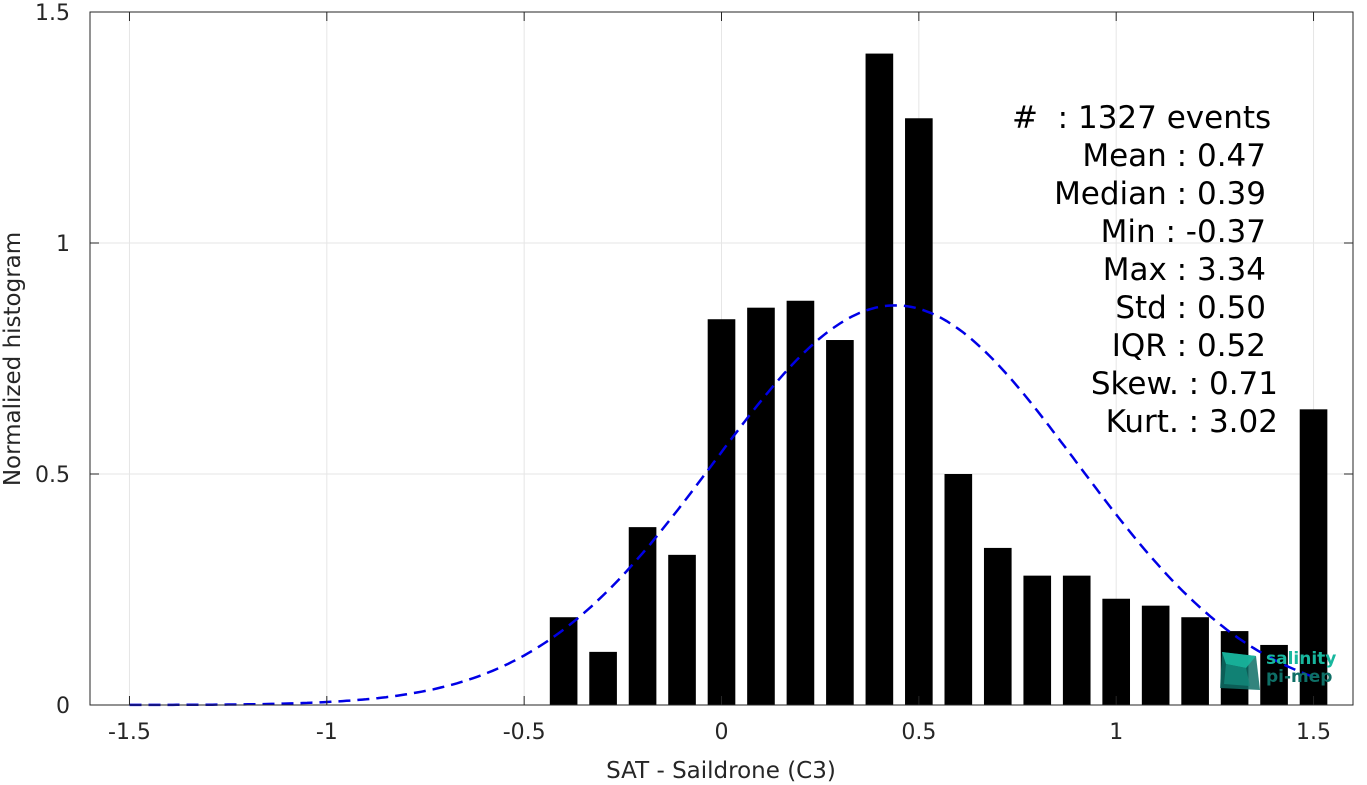 The image size is (1367, 785). What do you see at coordinates (1313, 732) in the screenshot?
I see `x-tick-label-6: 1.5` at bounding box center [1313, 732].